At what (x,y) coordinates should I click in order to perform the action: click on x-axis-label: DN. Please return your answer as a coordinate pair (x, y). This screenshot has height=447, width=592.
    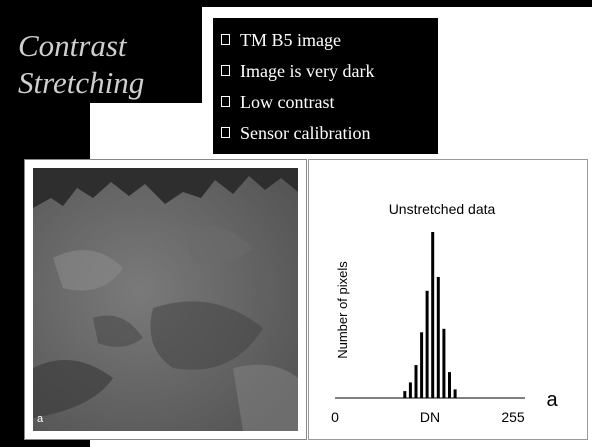
    Looking at the image, I should click on (430, 417).